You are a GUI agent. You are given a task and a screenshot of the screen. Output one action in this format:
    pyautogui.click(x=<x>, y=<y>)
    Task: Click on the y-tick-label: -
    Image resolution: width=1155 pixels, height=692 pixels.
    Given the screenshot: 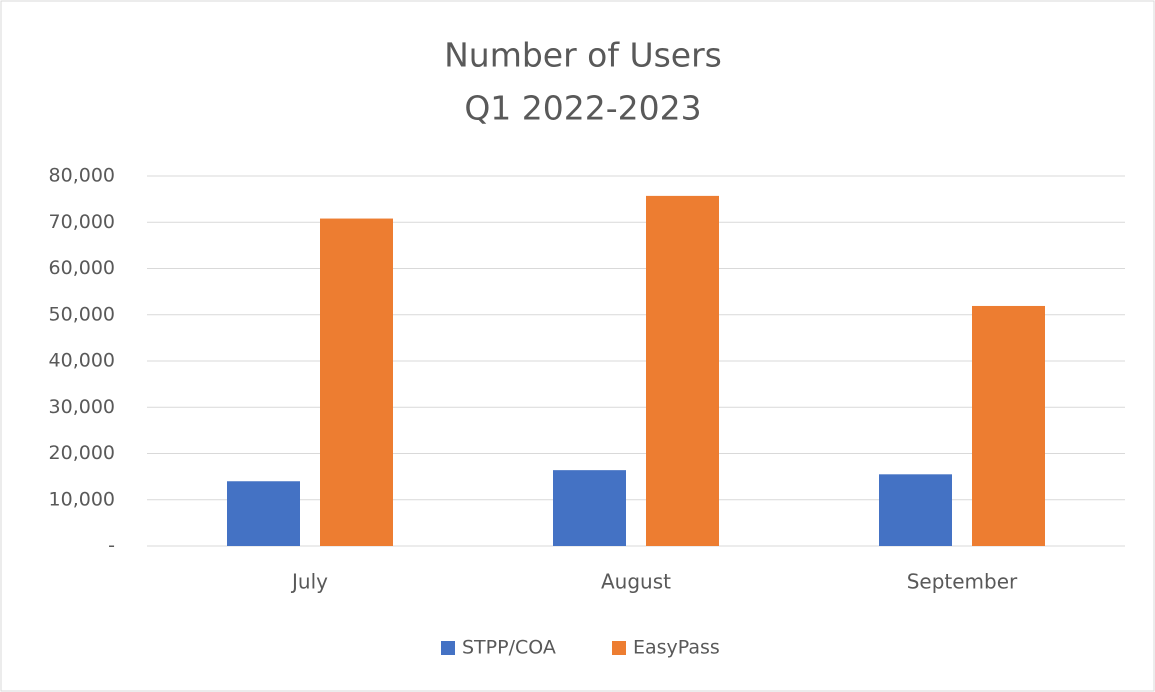 What is the action you would take?
    pyautogui.click(x=111, y=546)
    